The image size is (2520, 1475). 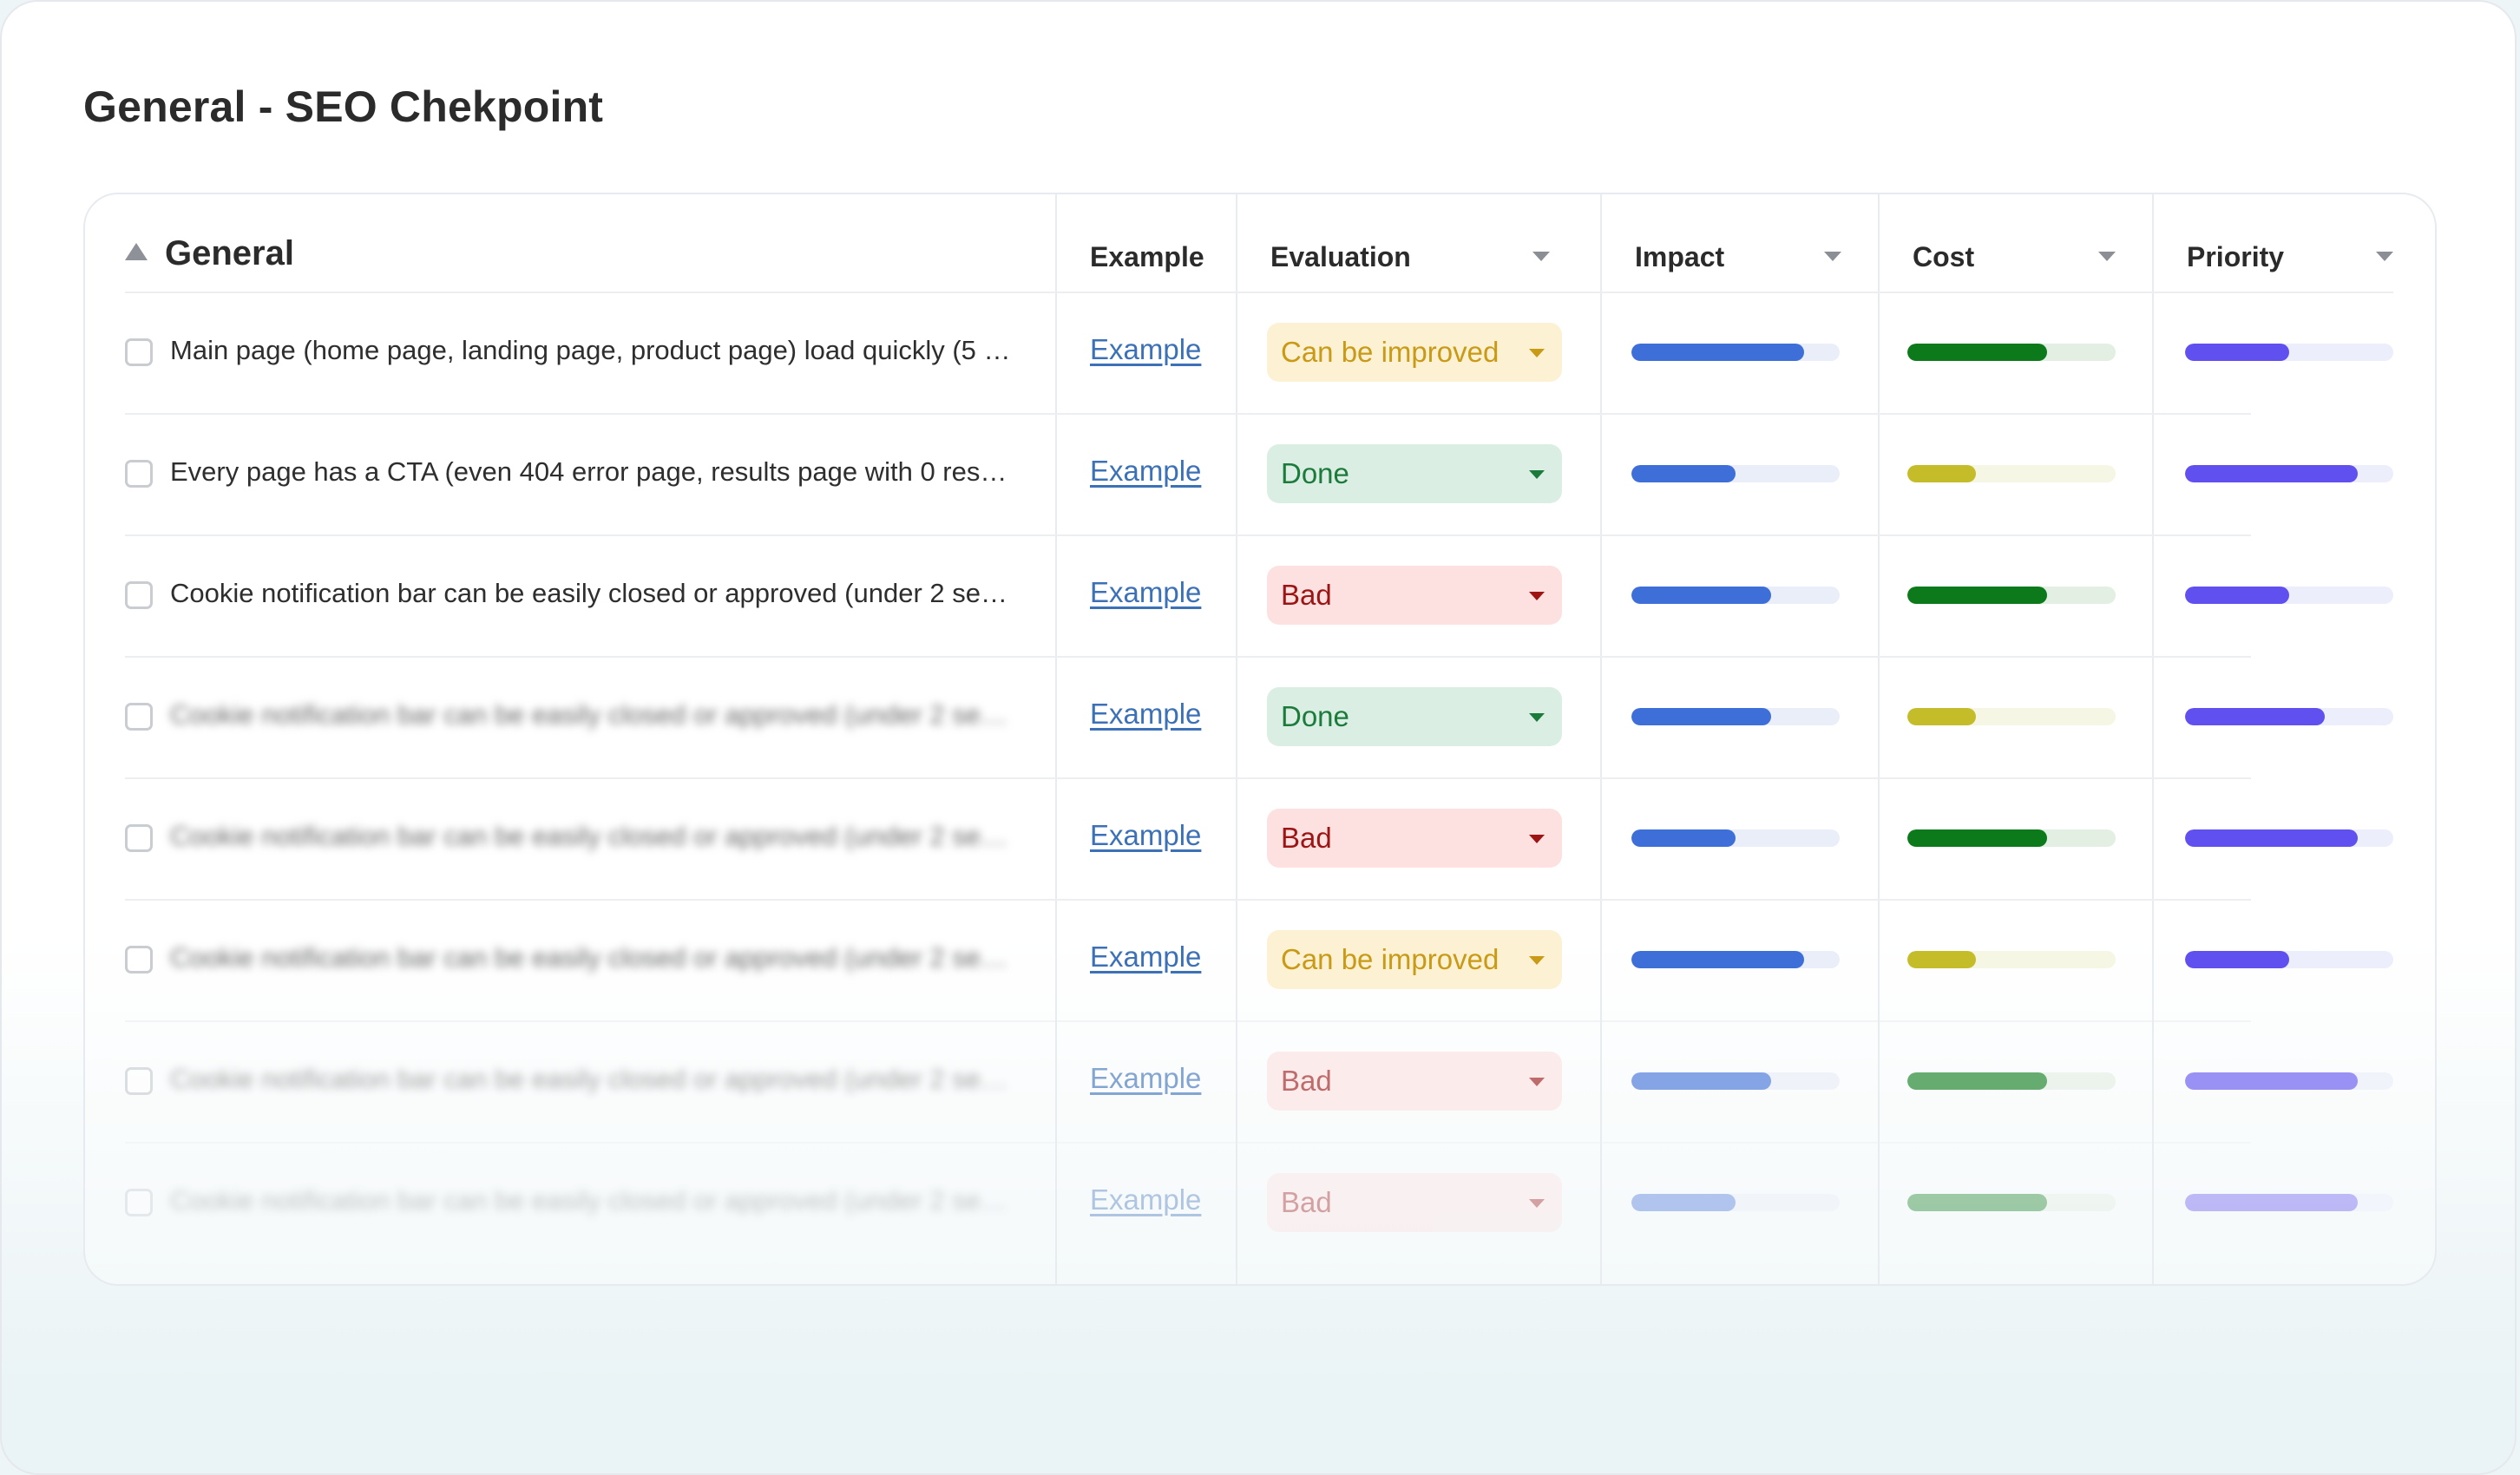 What do you see at coordinates (1680, 257) in the screenshot?
I see `column-header-impact: Impact` at bounding box center [1680, 257].